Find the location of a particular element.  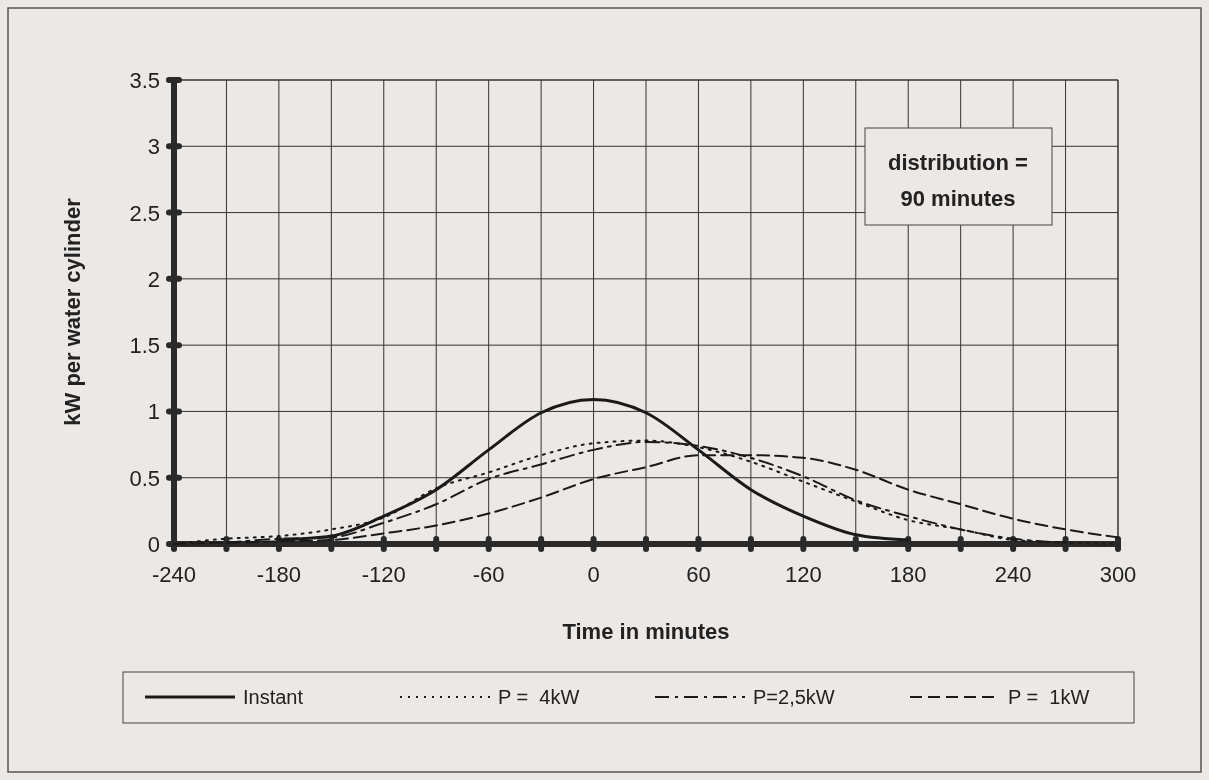

annotation: distribution = 90 minutes is located at coordinates (958, 180).